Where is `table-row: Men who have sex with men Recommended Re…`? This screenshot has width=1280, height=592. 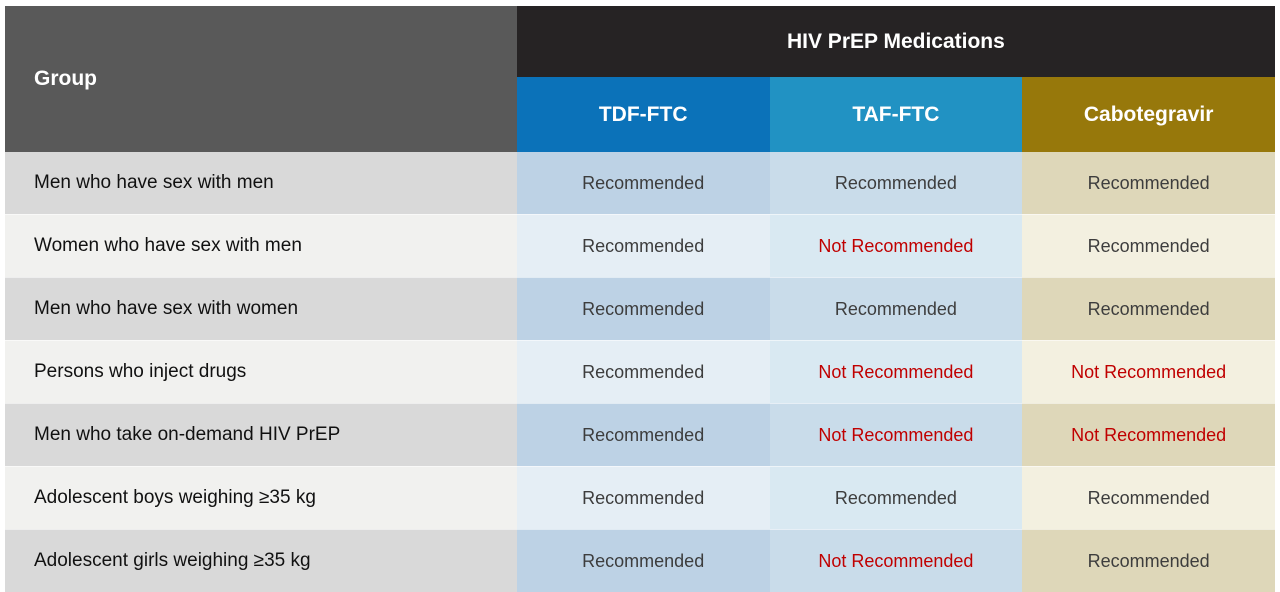 table-row: Men who have sex with men Recommended Re… is located at coordinates (640, 183).